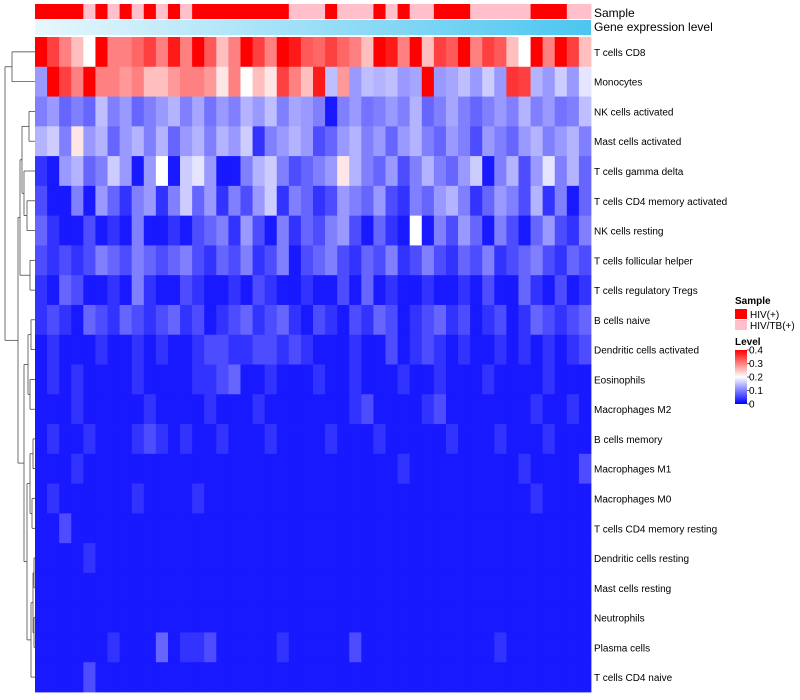 The height and width of the screenshot is (700, 800). I want to click on level-ticks: 0.4 0.3 0.2 0.1 0, so click(755, 378).